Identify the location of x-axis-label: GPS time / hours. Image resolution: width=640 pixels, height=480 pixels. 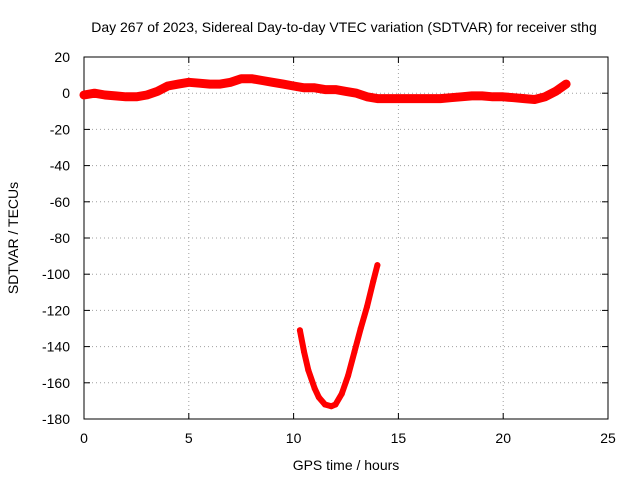
(346, 465).